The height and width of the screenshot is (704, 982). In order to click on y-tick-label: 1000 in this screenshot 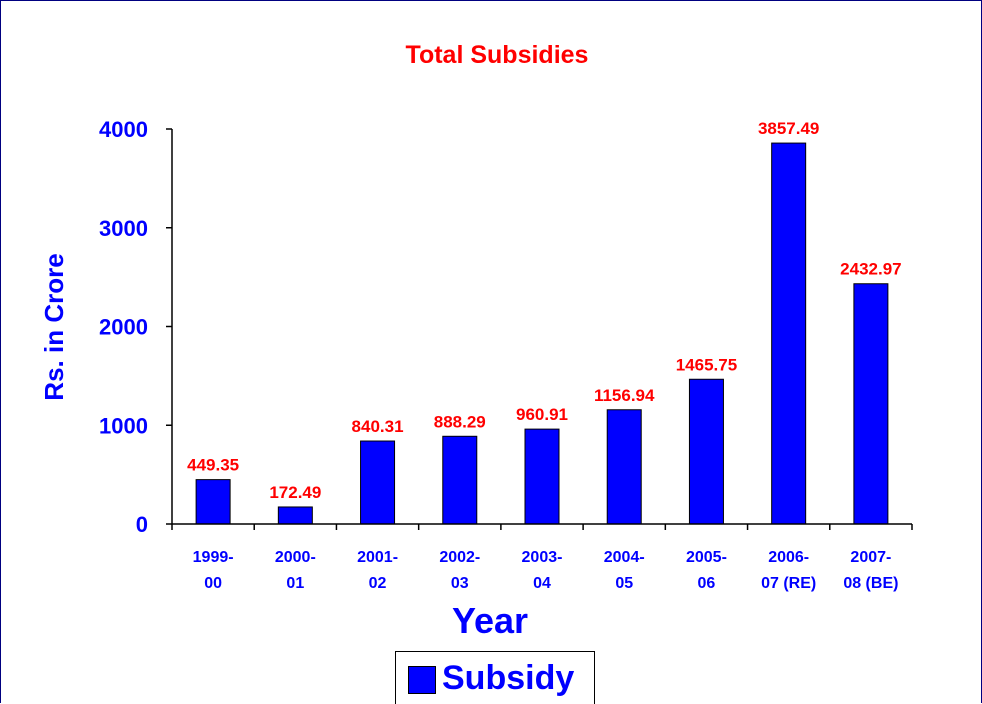, I will do `click(123, 425)`.